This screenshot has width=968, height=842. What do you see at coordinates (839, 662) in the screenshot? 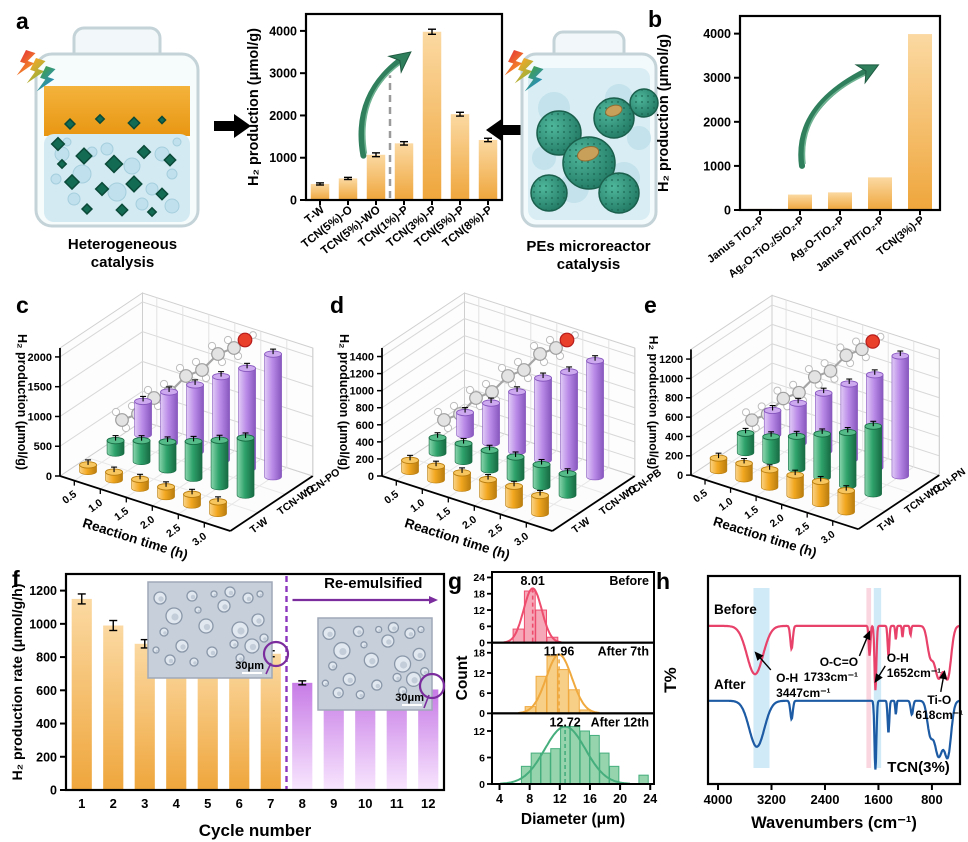
I see `svg-text: O-C=O` at bounding box center [839, 662].